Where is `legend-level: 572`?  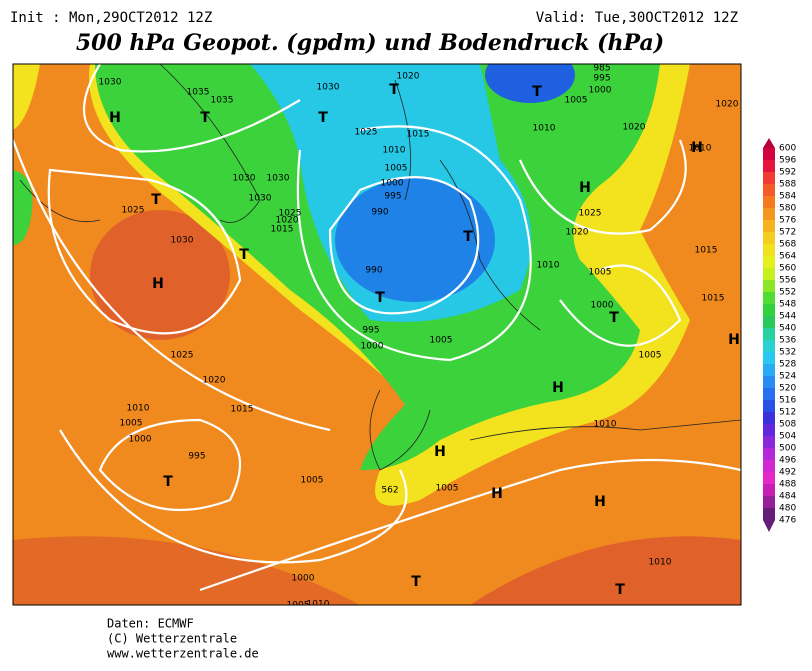
legend-level: 572 is located at coordinates (787, 233).